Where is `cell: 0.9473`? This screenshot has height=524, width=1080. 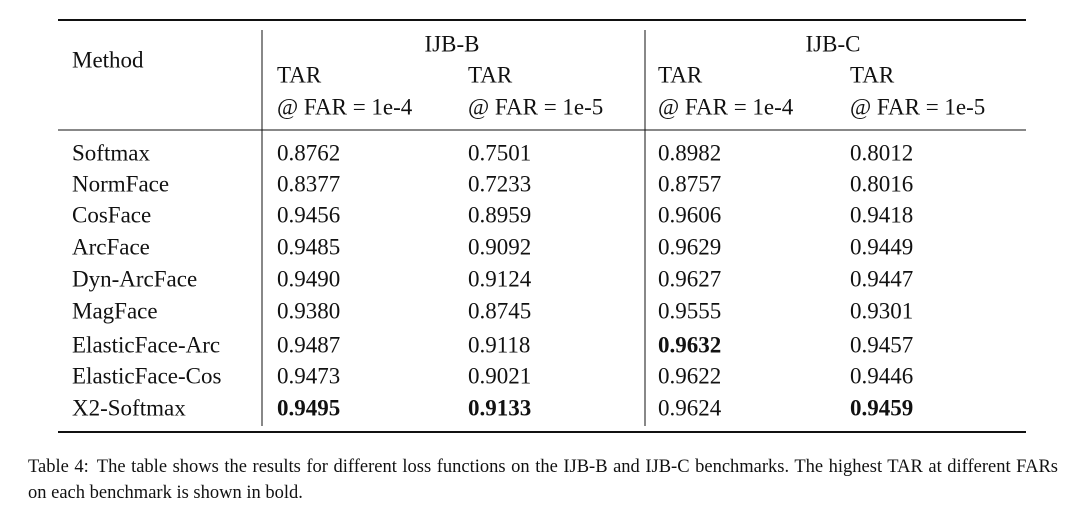 cell: 0.9473 is located at coordinates (309, 376).